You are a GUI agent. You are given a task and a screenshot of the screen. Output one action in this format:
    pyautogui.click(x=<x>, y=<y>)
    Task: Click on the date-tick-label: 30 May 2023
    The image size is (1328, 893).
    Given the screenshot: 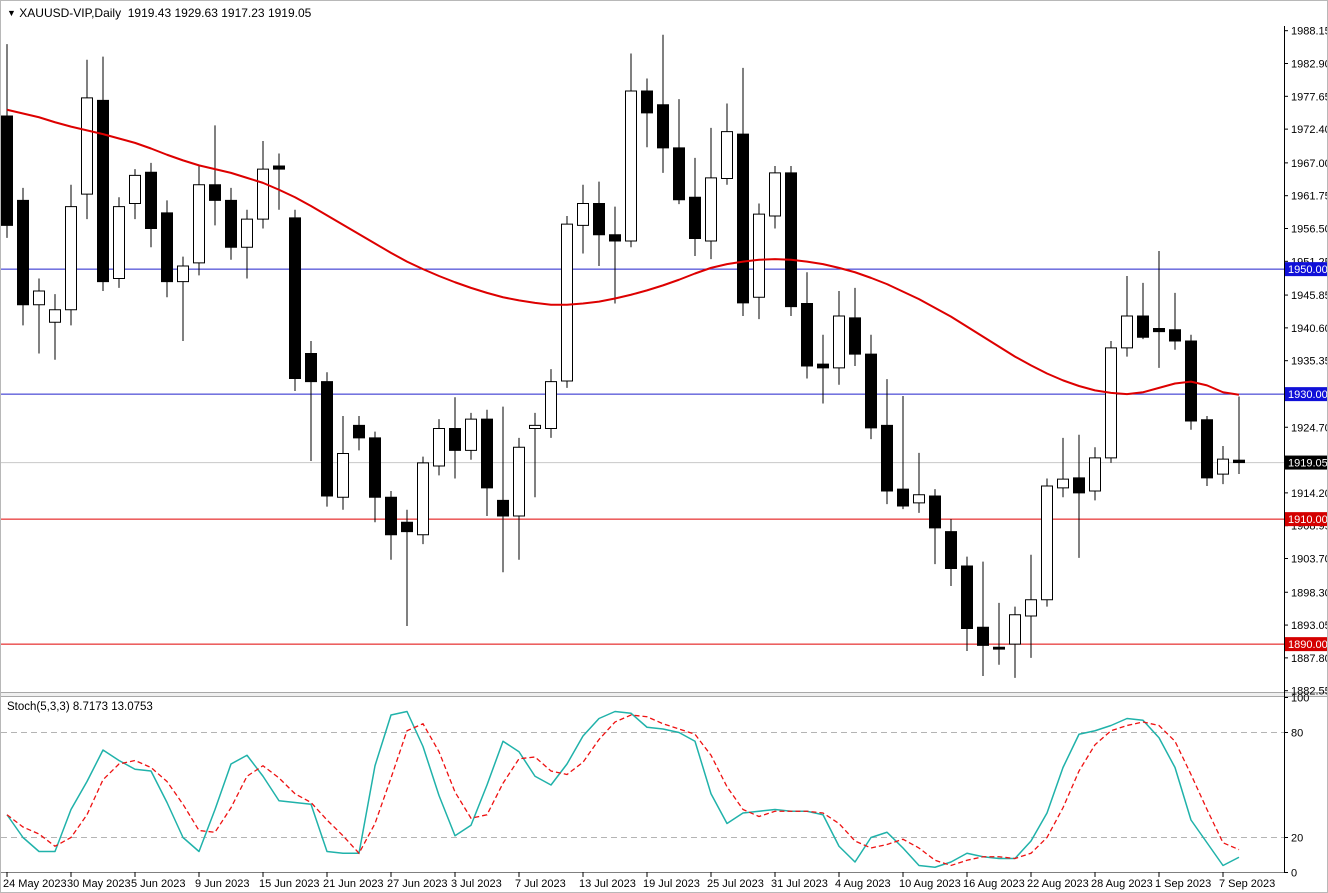 What is the action you would take?
    pyautogui.click(x=99, y=884)
    